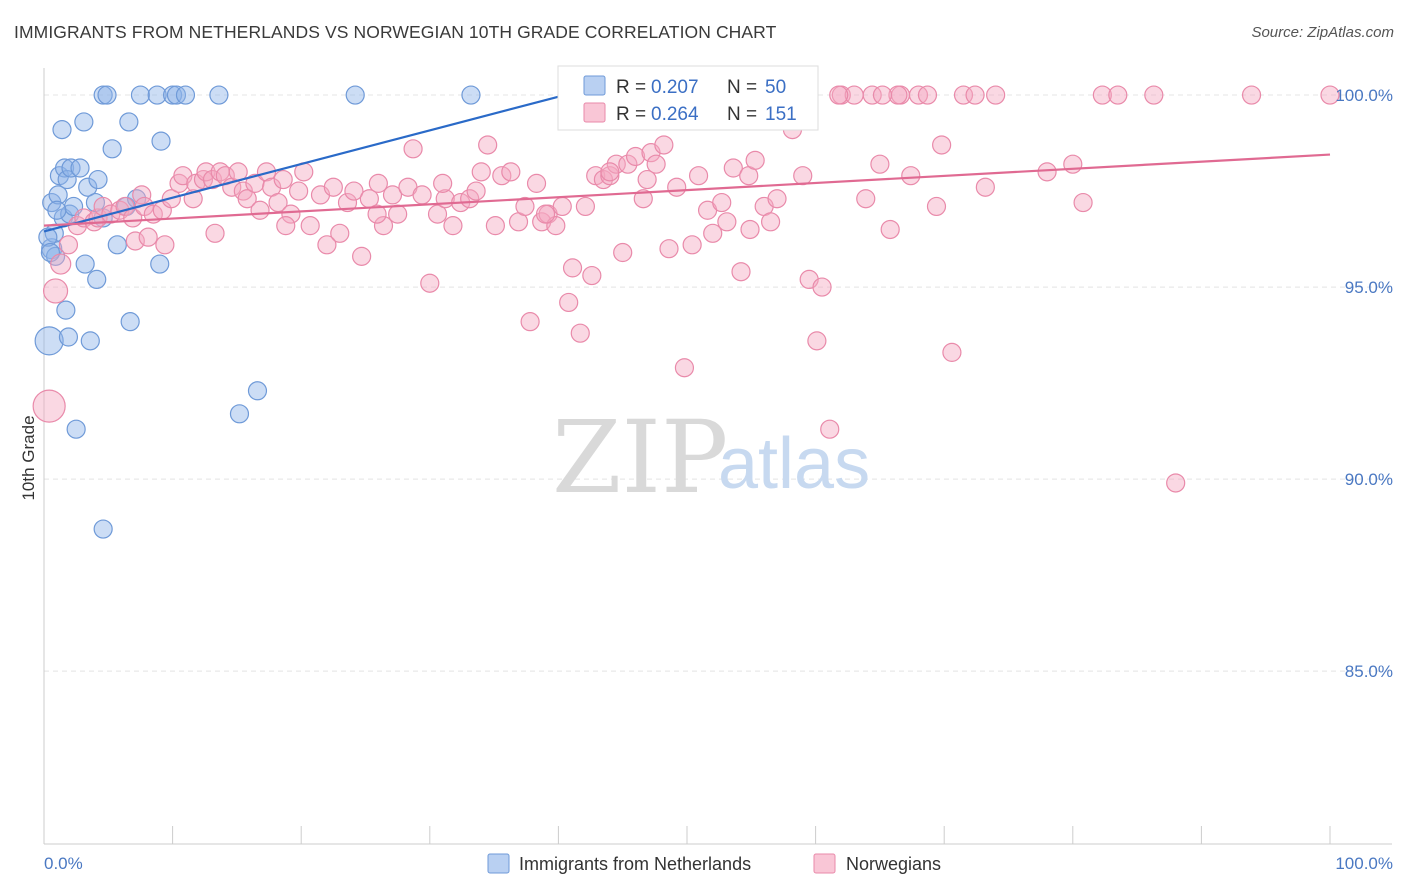 This screenshot has width=1406, height=892. I want to click on stats-legend: R = 0.207 N = 50 R = 0.264 N = 151, so click(688, 98).